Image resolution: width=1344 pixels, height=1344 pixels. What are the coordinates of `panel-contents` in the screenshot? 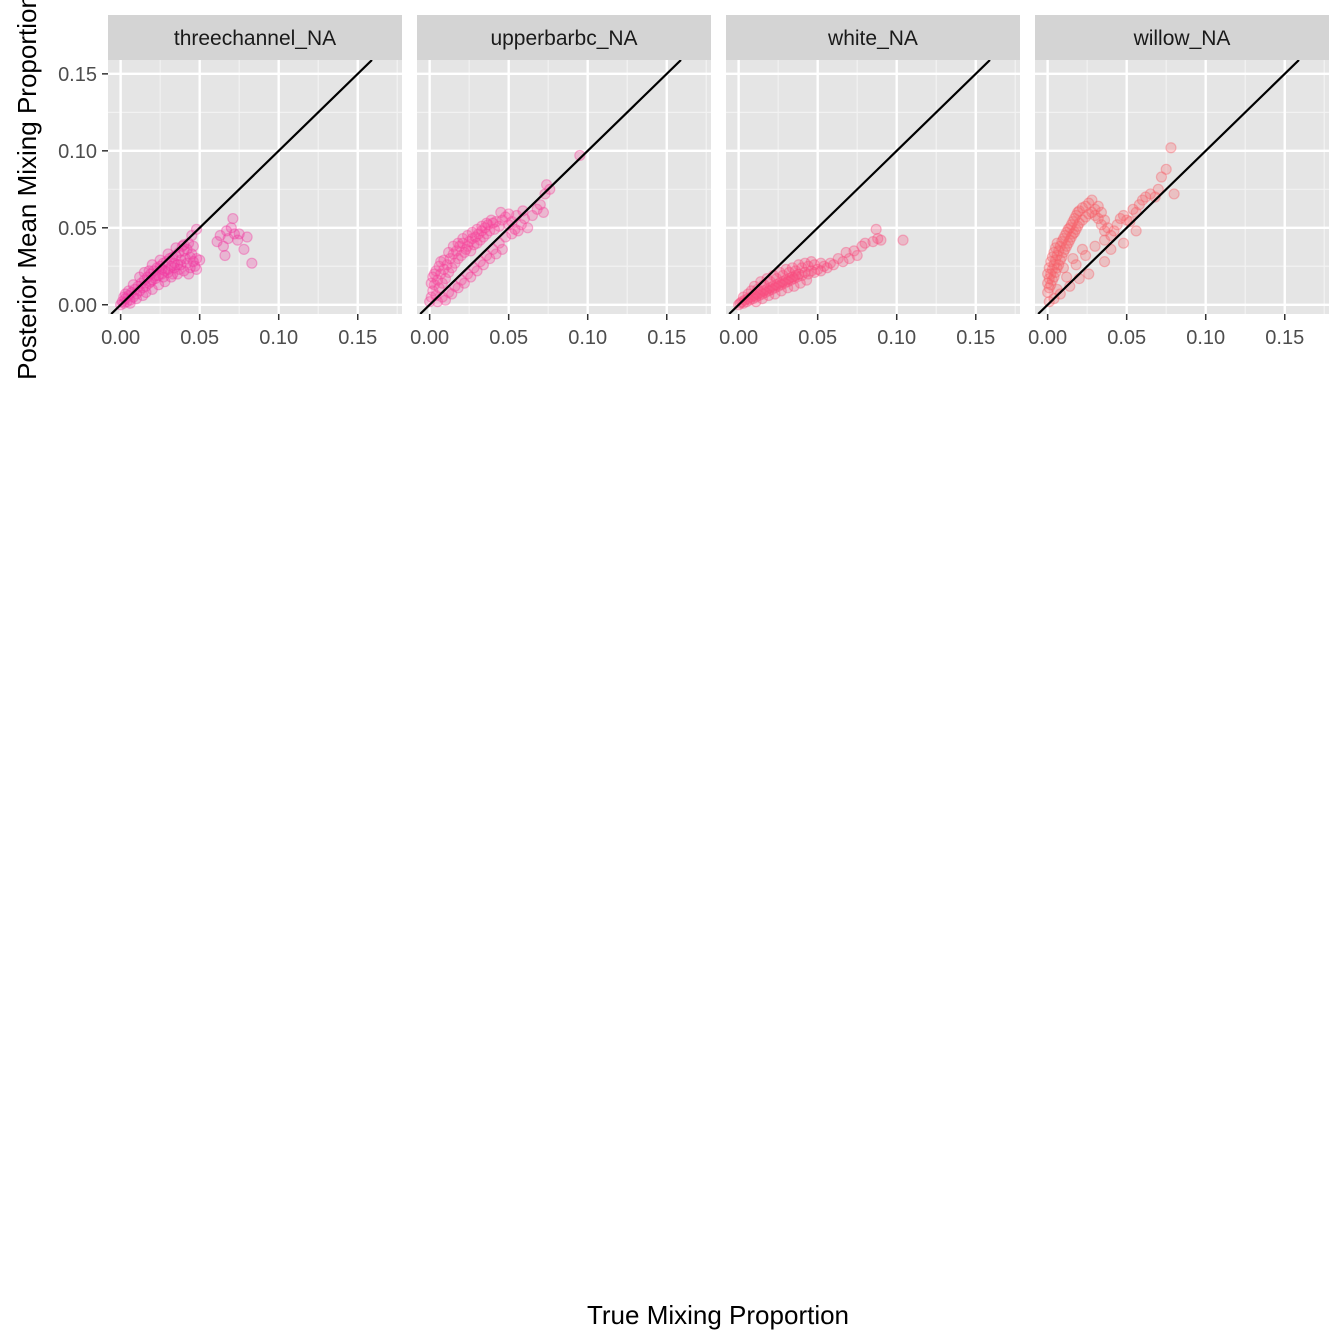 It's located at (873, 187).